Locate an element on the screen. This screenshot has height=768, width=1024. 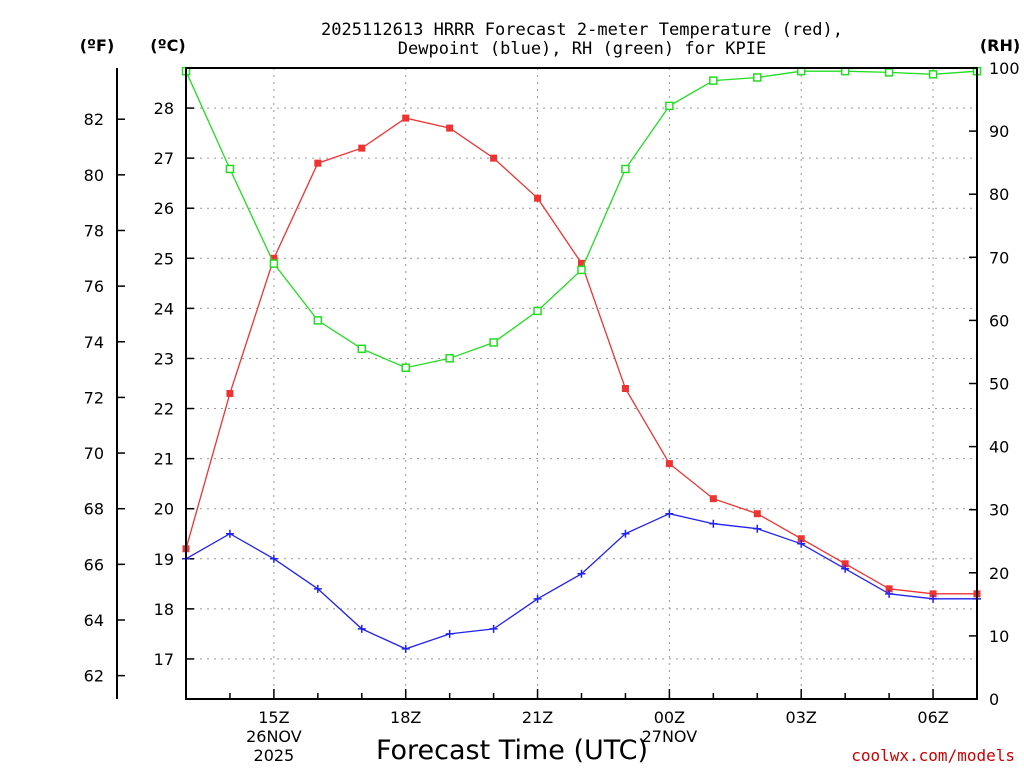
celsius-tick-label: 28 is located at coordinates (164, 108).